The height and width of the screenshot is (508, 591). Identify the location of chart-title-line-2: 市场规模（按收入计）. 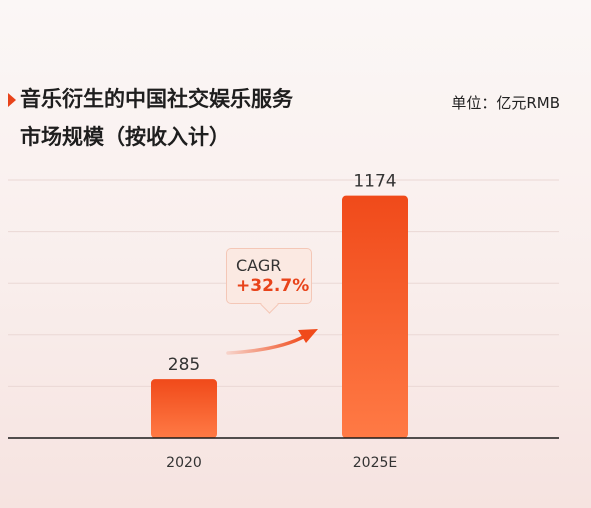
(125, 137).